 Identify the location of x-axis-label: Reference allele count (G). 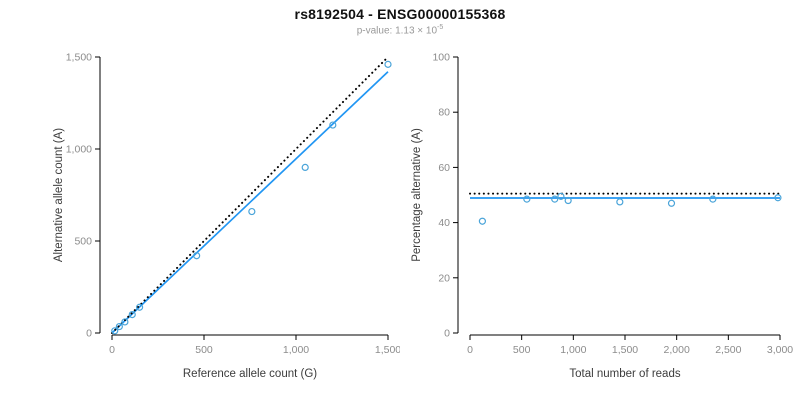
(250, 374).